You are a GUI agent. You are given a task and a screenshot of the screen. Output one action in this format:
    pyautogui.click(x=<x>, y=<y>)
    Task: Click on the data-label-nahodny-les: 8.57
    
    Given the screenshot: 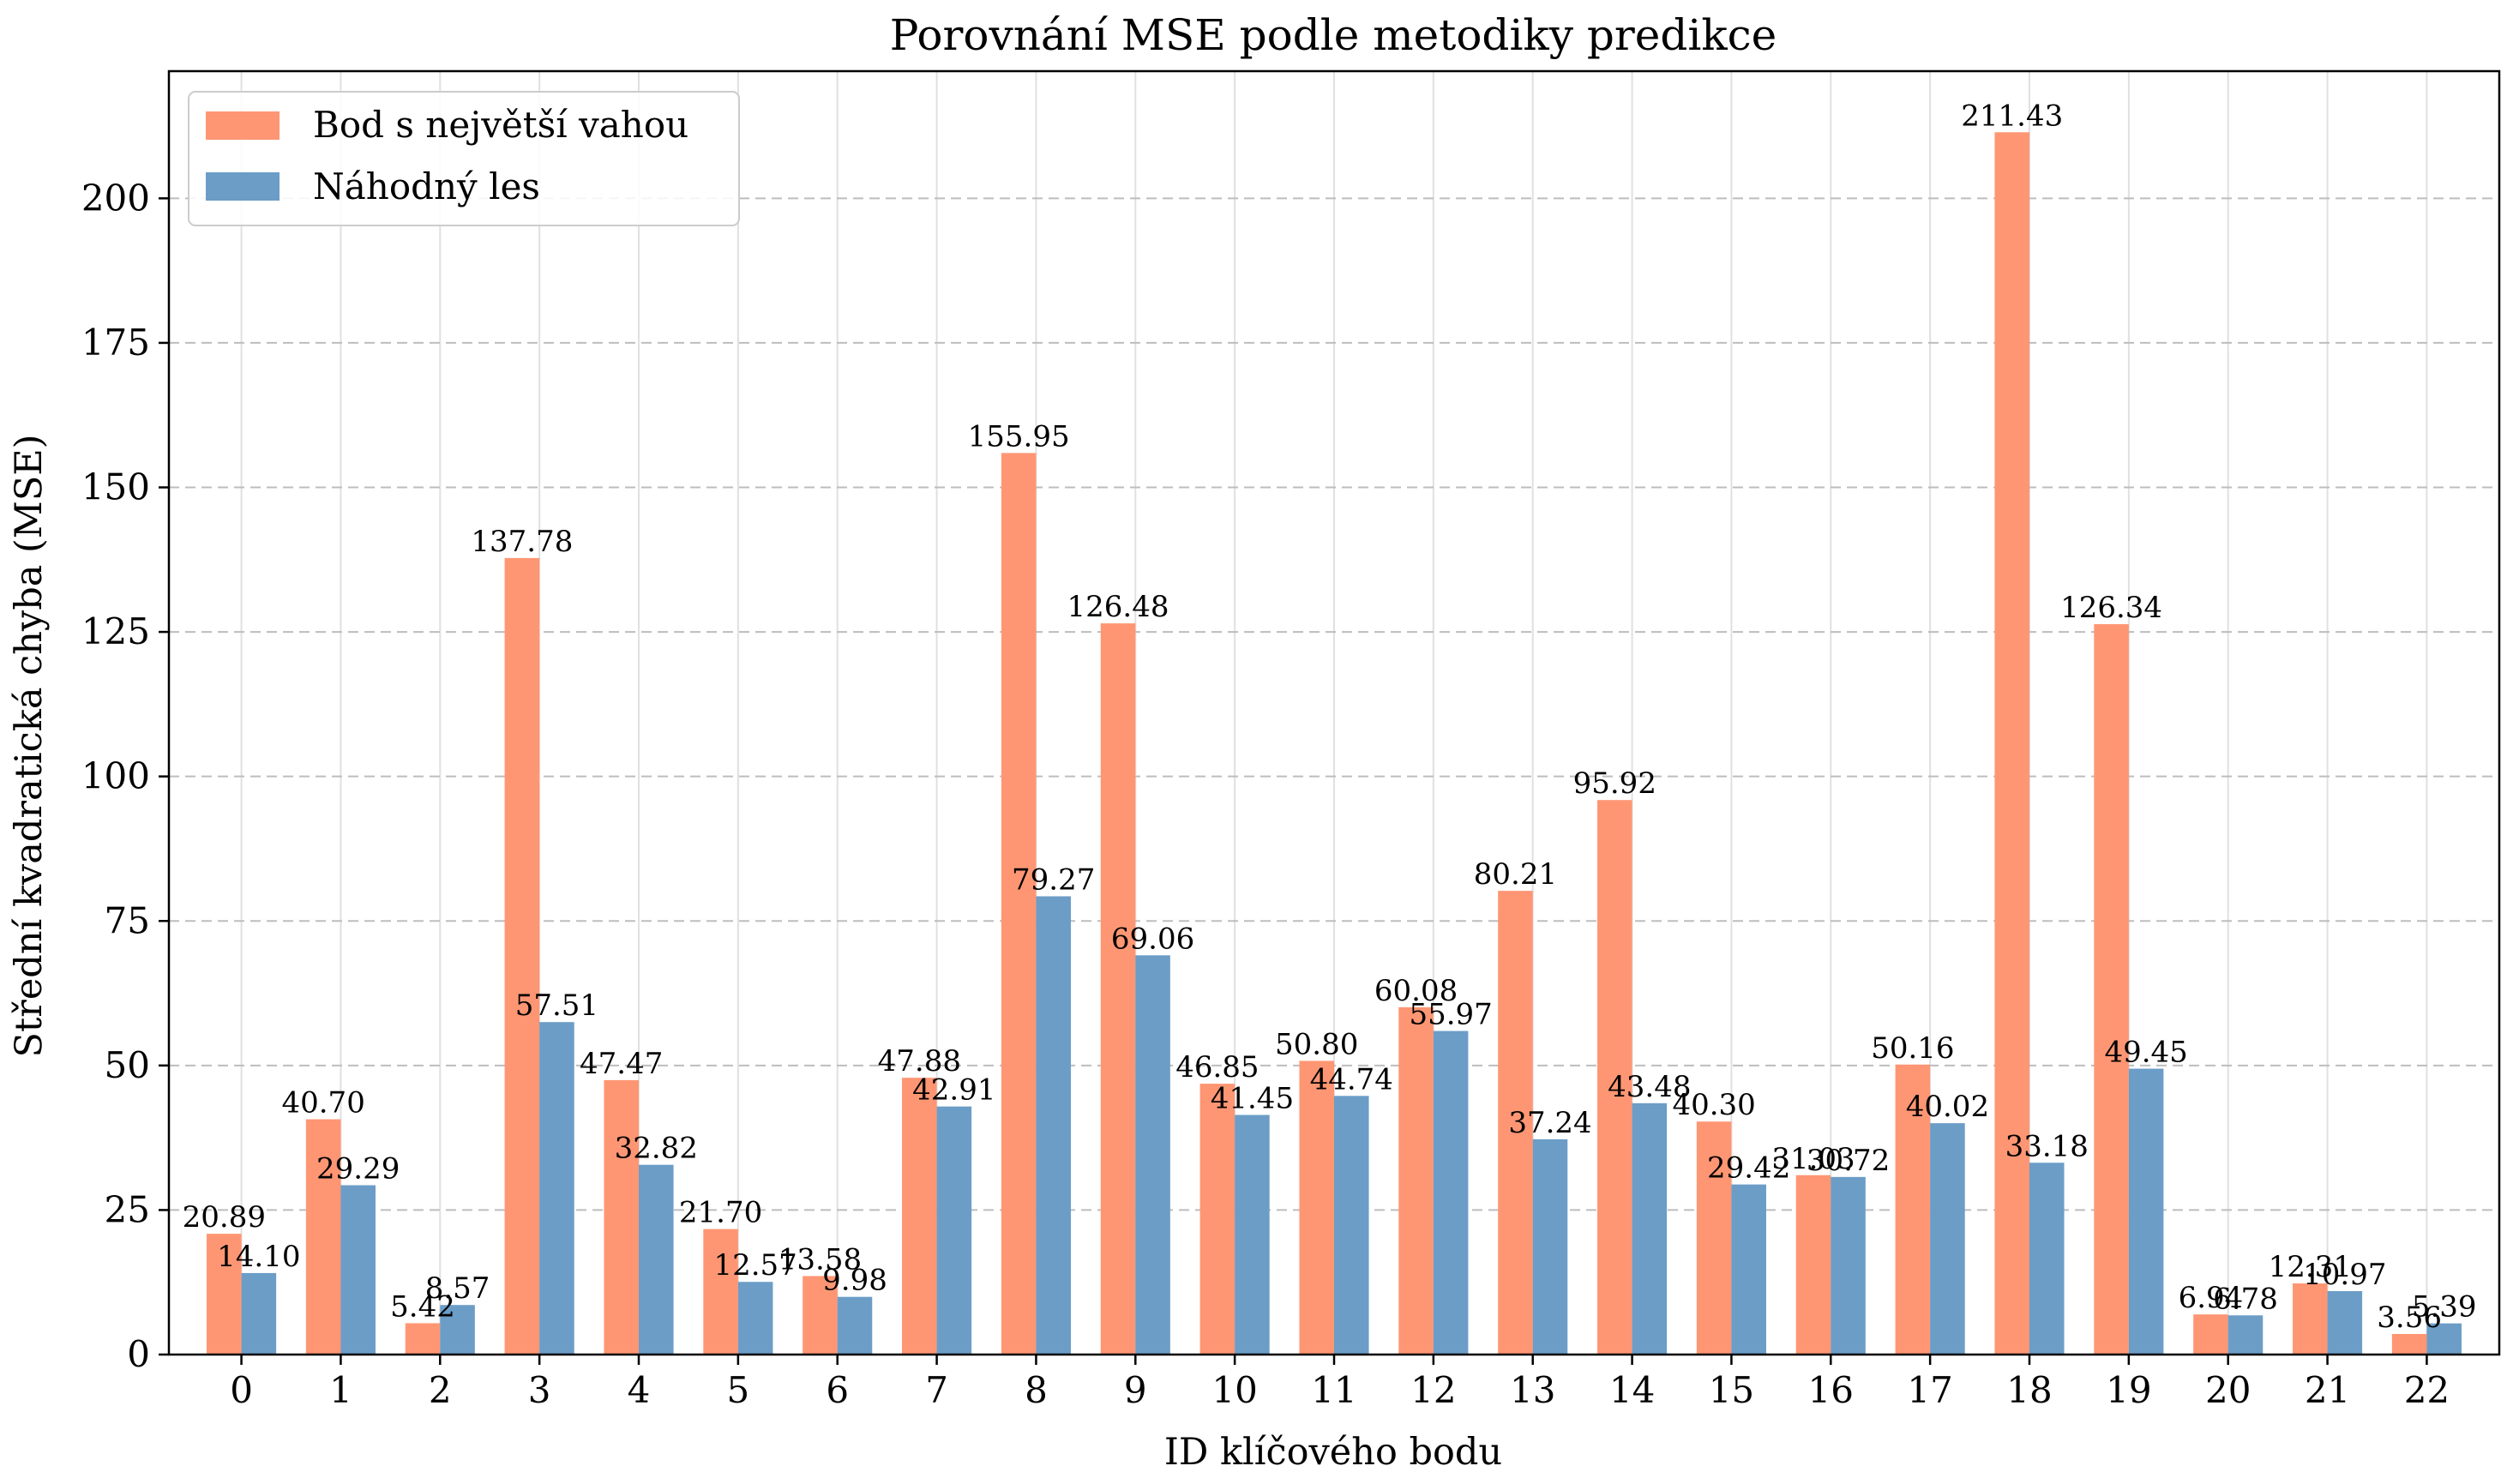 What is the action you would take?
    pyautogui.click(x=457, y=1288)
    